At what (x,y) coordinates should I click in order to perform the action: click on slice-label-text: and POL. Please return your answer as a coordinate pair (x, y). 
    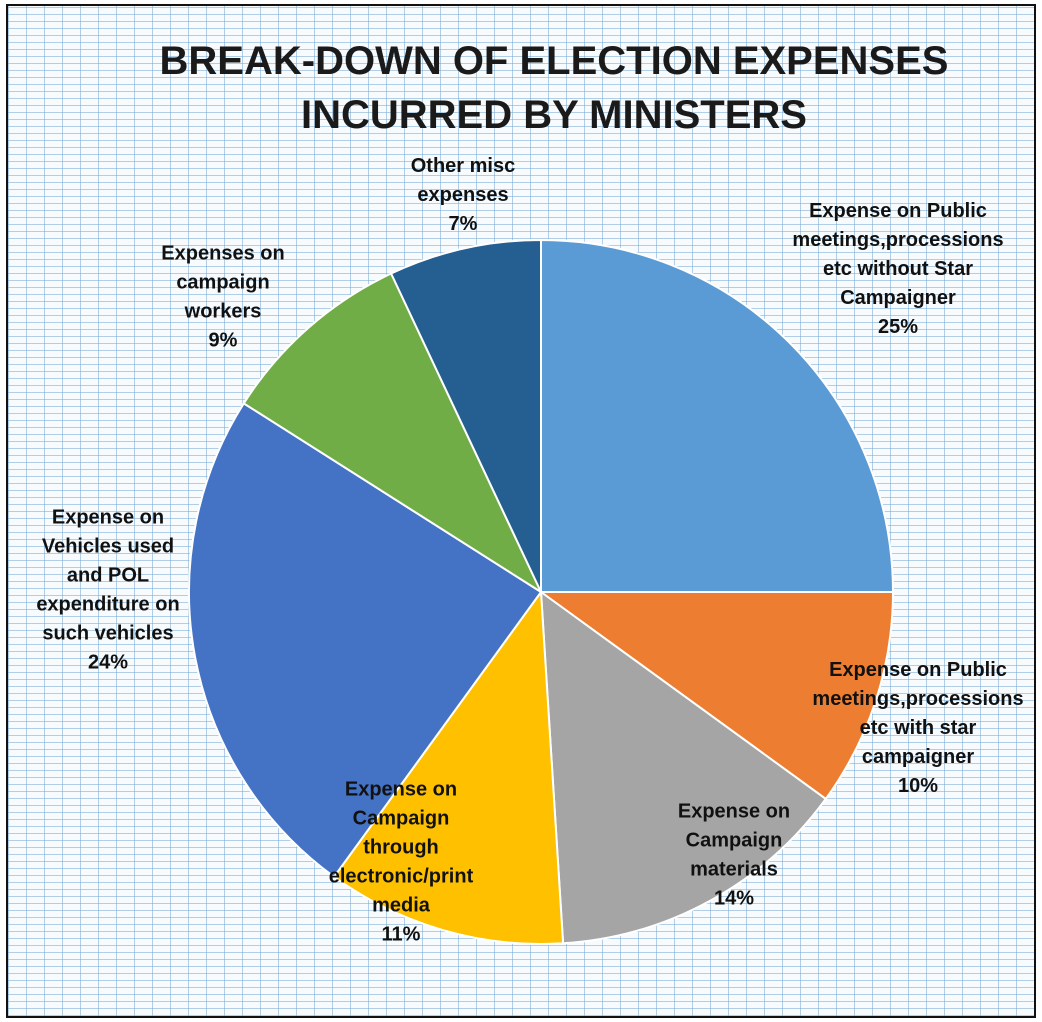
    Looking at the image, I should click on (108, 576).